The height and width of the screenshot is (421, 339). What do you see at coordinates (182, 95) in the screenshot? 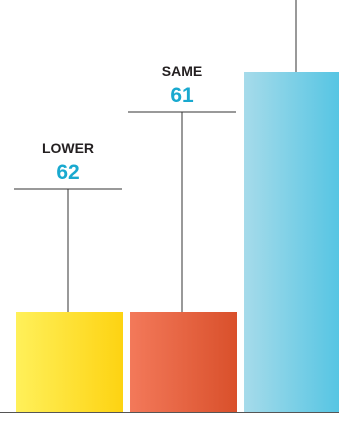
I see `value-label: 61` at bounding box center [182, 95].